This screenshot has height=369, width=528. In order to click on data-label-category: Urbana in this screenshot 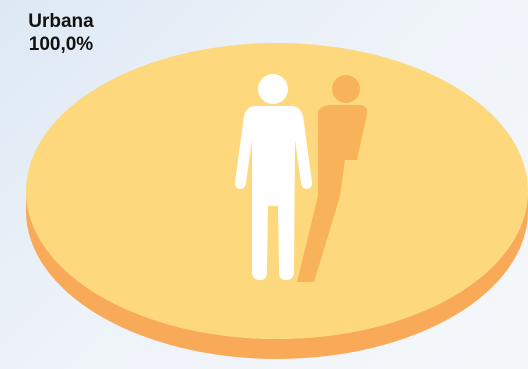, I will do `click(61, 21)`.